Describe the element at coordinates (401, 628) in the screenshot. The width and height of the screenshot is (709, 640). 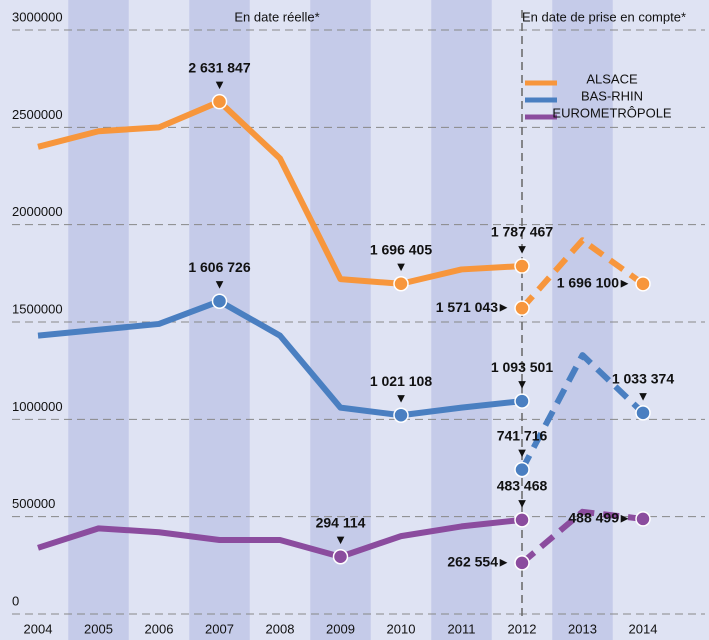
I see `x-tick-label: 2010` at that location.